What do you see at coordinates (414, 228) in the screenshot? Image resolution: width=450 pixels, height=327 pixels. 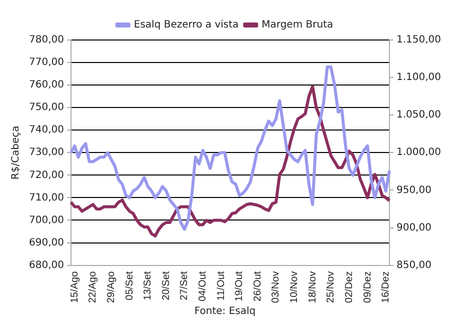 I see `y2-tick-label: 900,00` at bounding box center [414, 228].